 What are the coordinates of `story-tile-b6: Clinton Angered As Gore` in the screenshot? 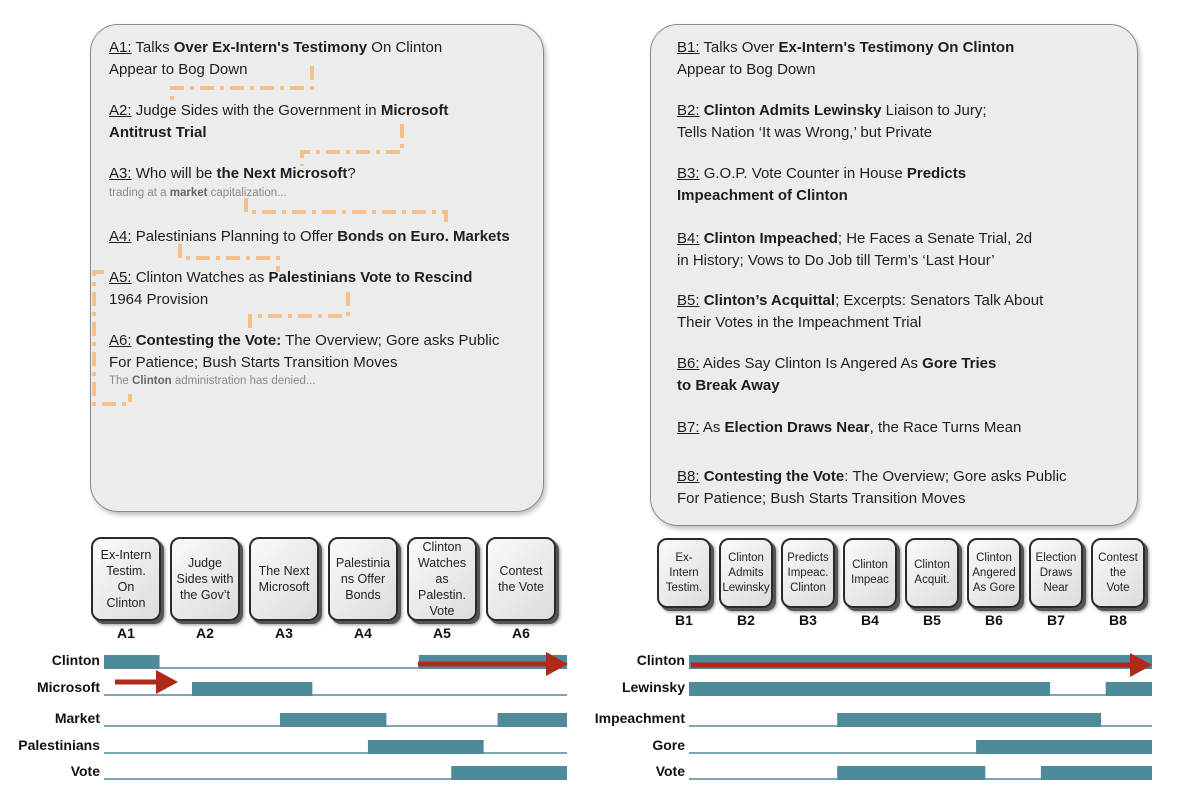 It's located at (994, 573).